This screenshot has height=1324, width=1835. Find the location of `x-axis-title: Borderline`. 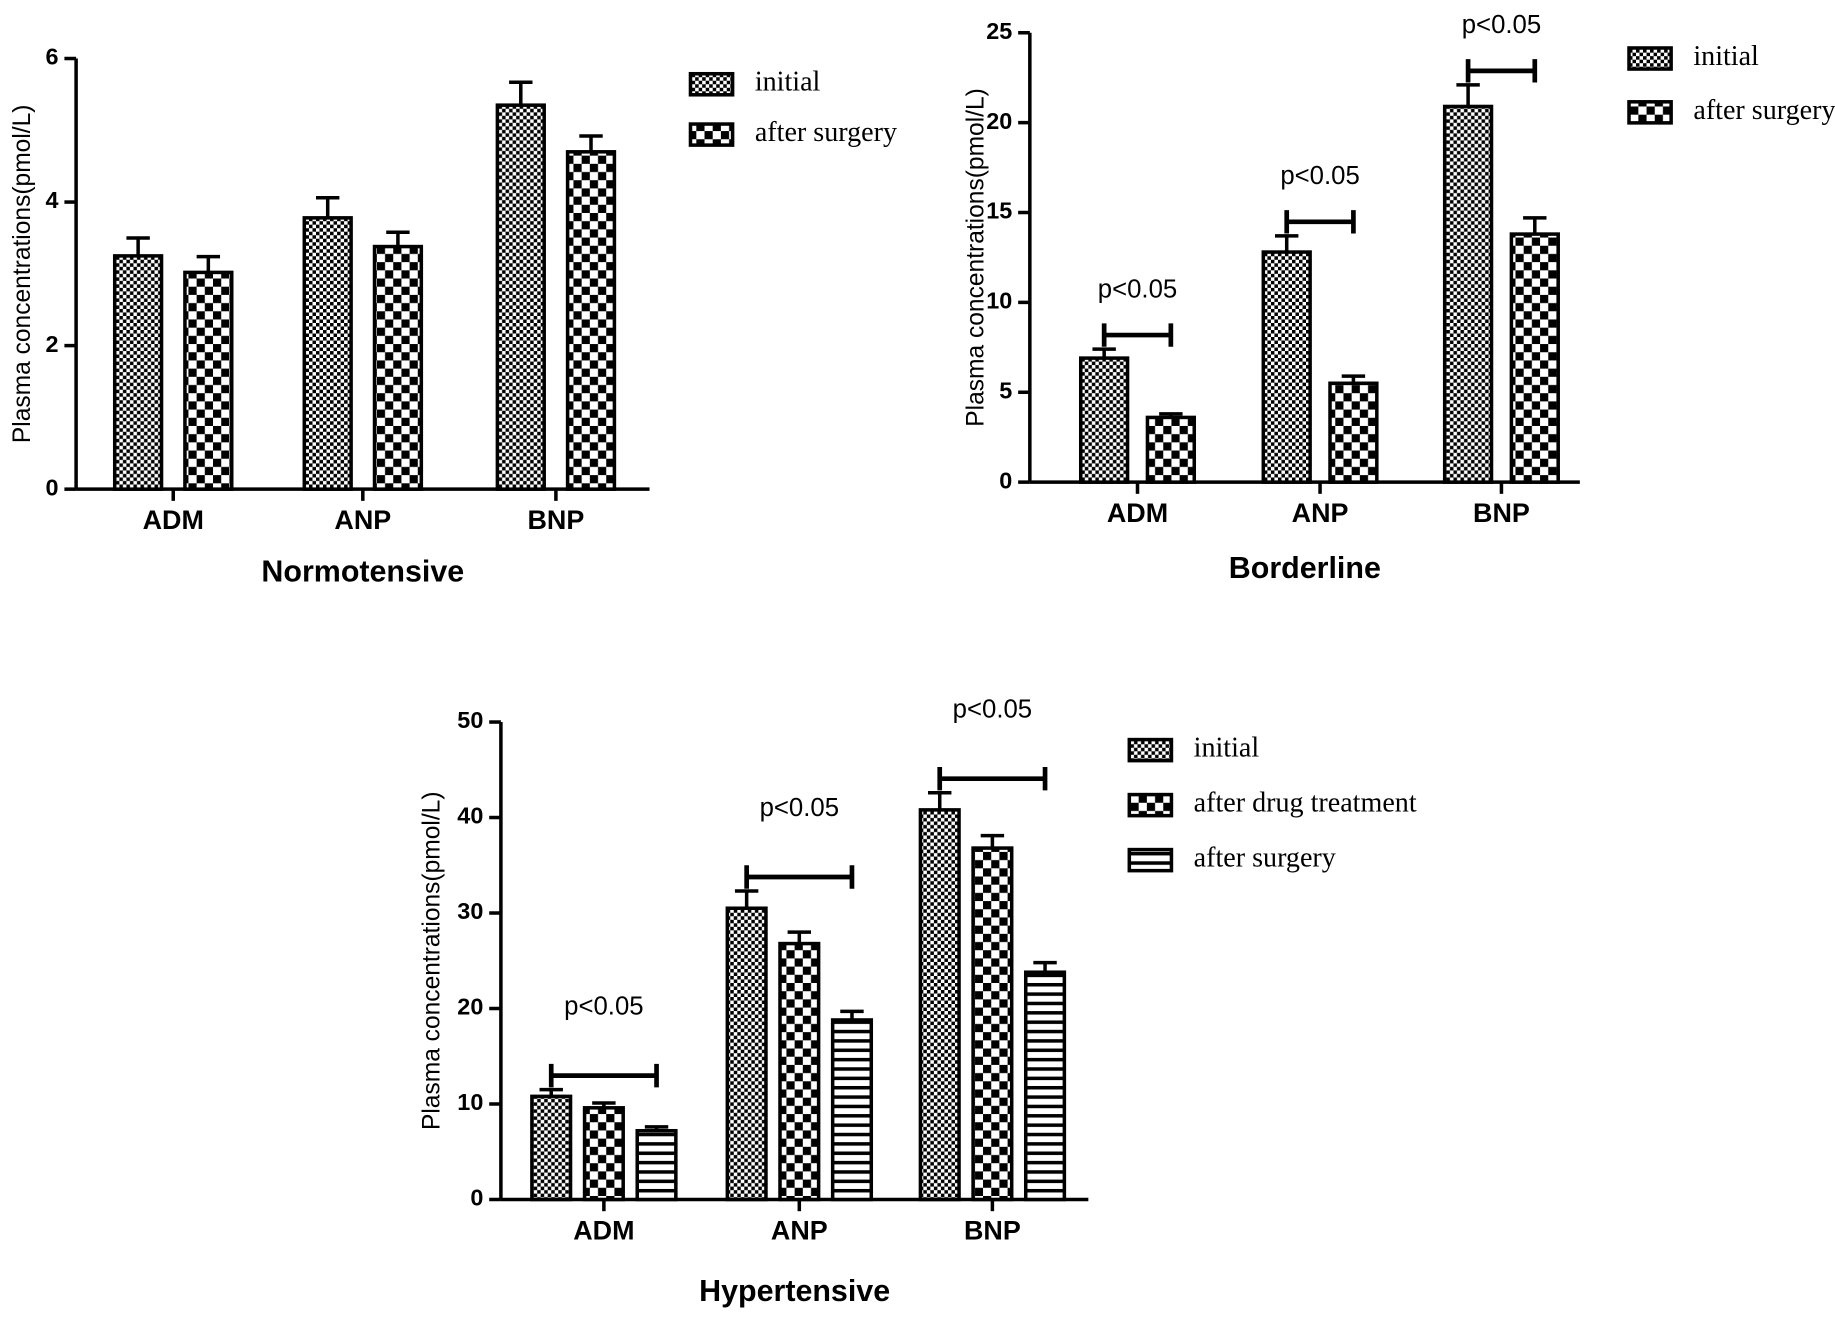

x-axis-title: Borderline is located at coordinates (1305, 568).